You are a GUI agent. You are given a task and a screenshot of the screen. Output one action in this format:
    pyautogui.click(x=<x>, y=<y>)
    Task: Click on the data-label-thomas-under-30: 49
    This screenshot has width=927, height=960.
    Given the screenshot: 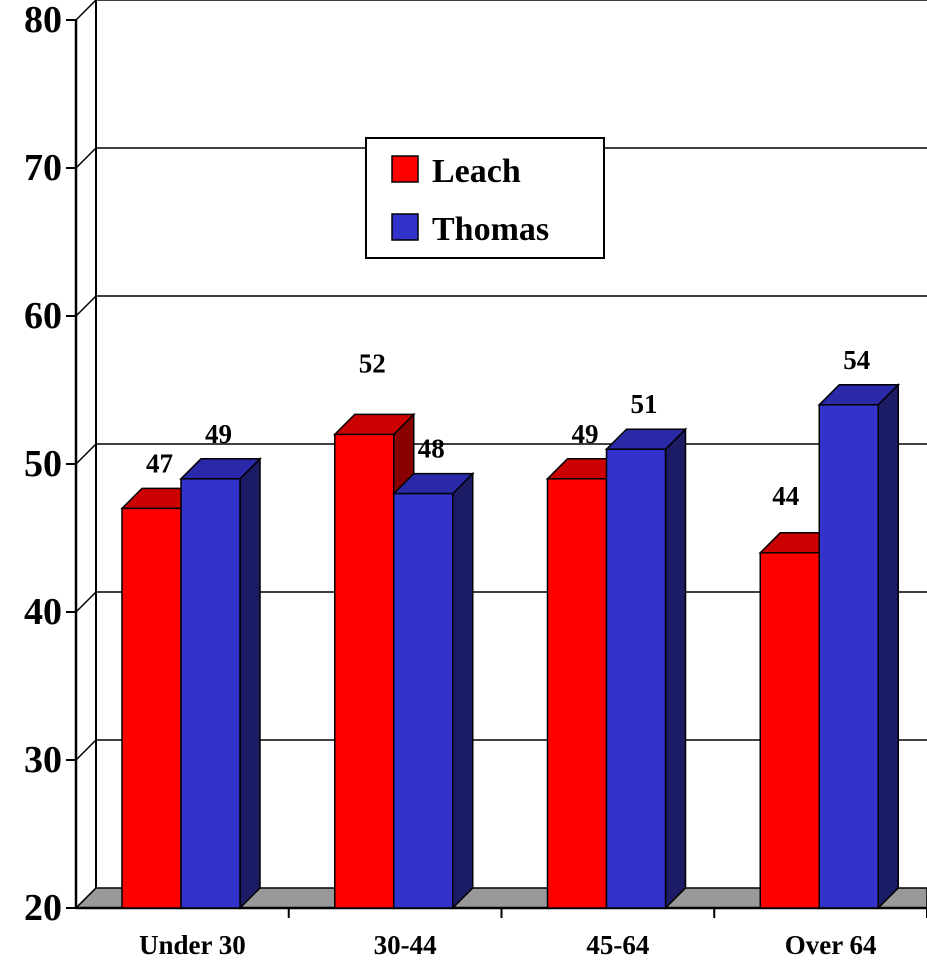 What is the action you would take?
    pyautogui.click(x=218, y=434)
    